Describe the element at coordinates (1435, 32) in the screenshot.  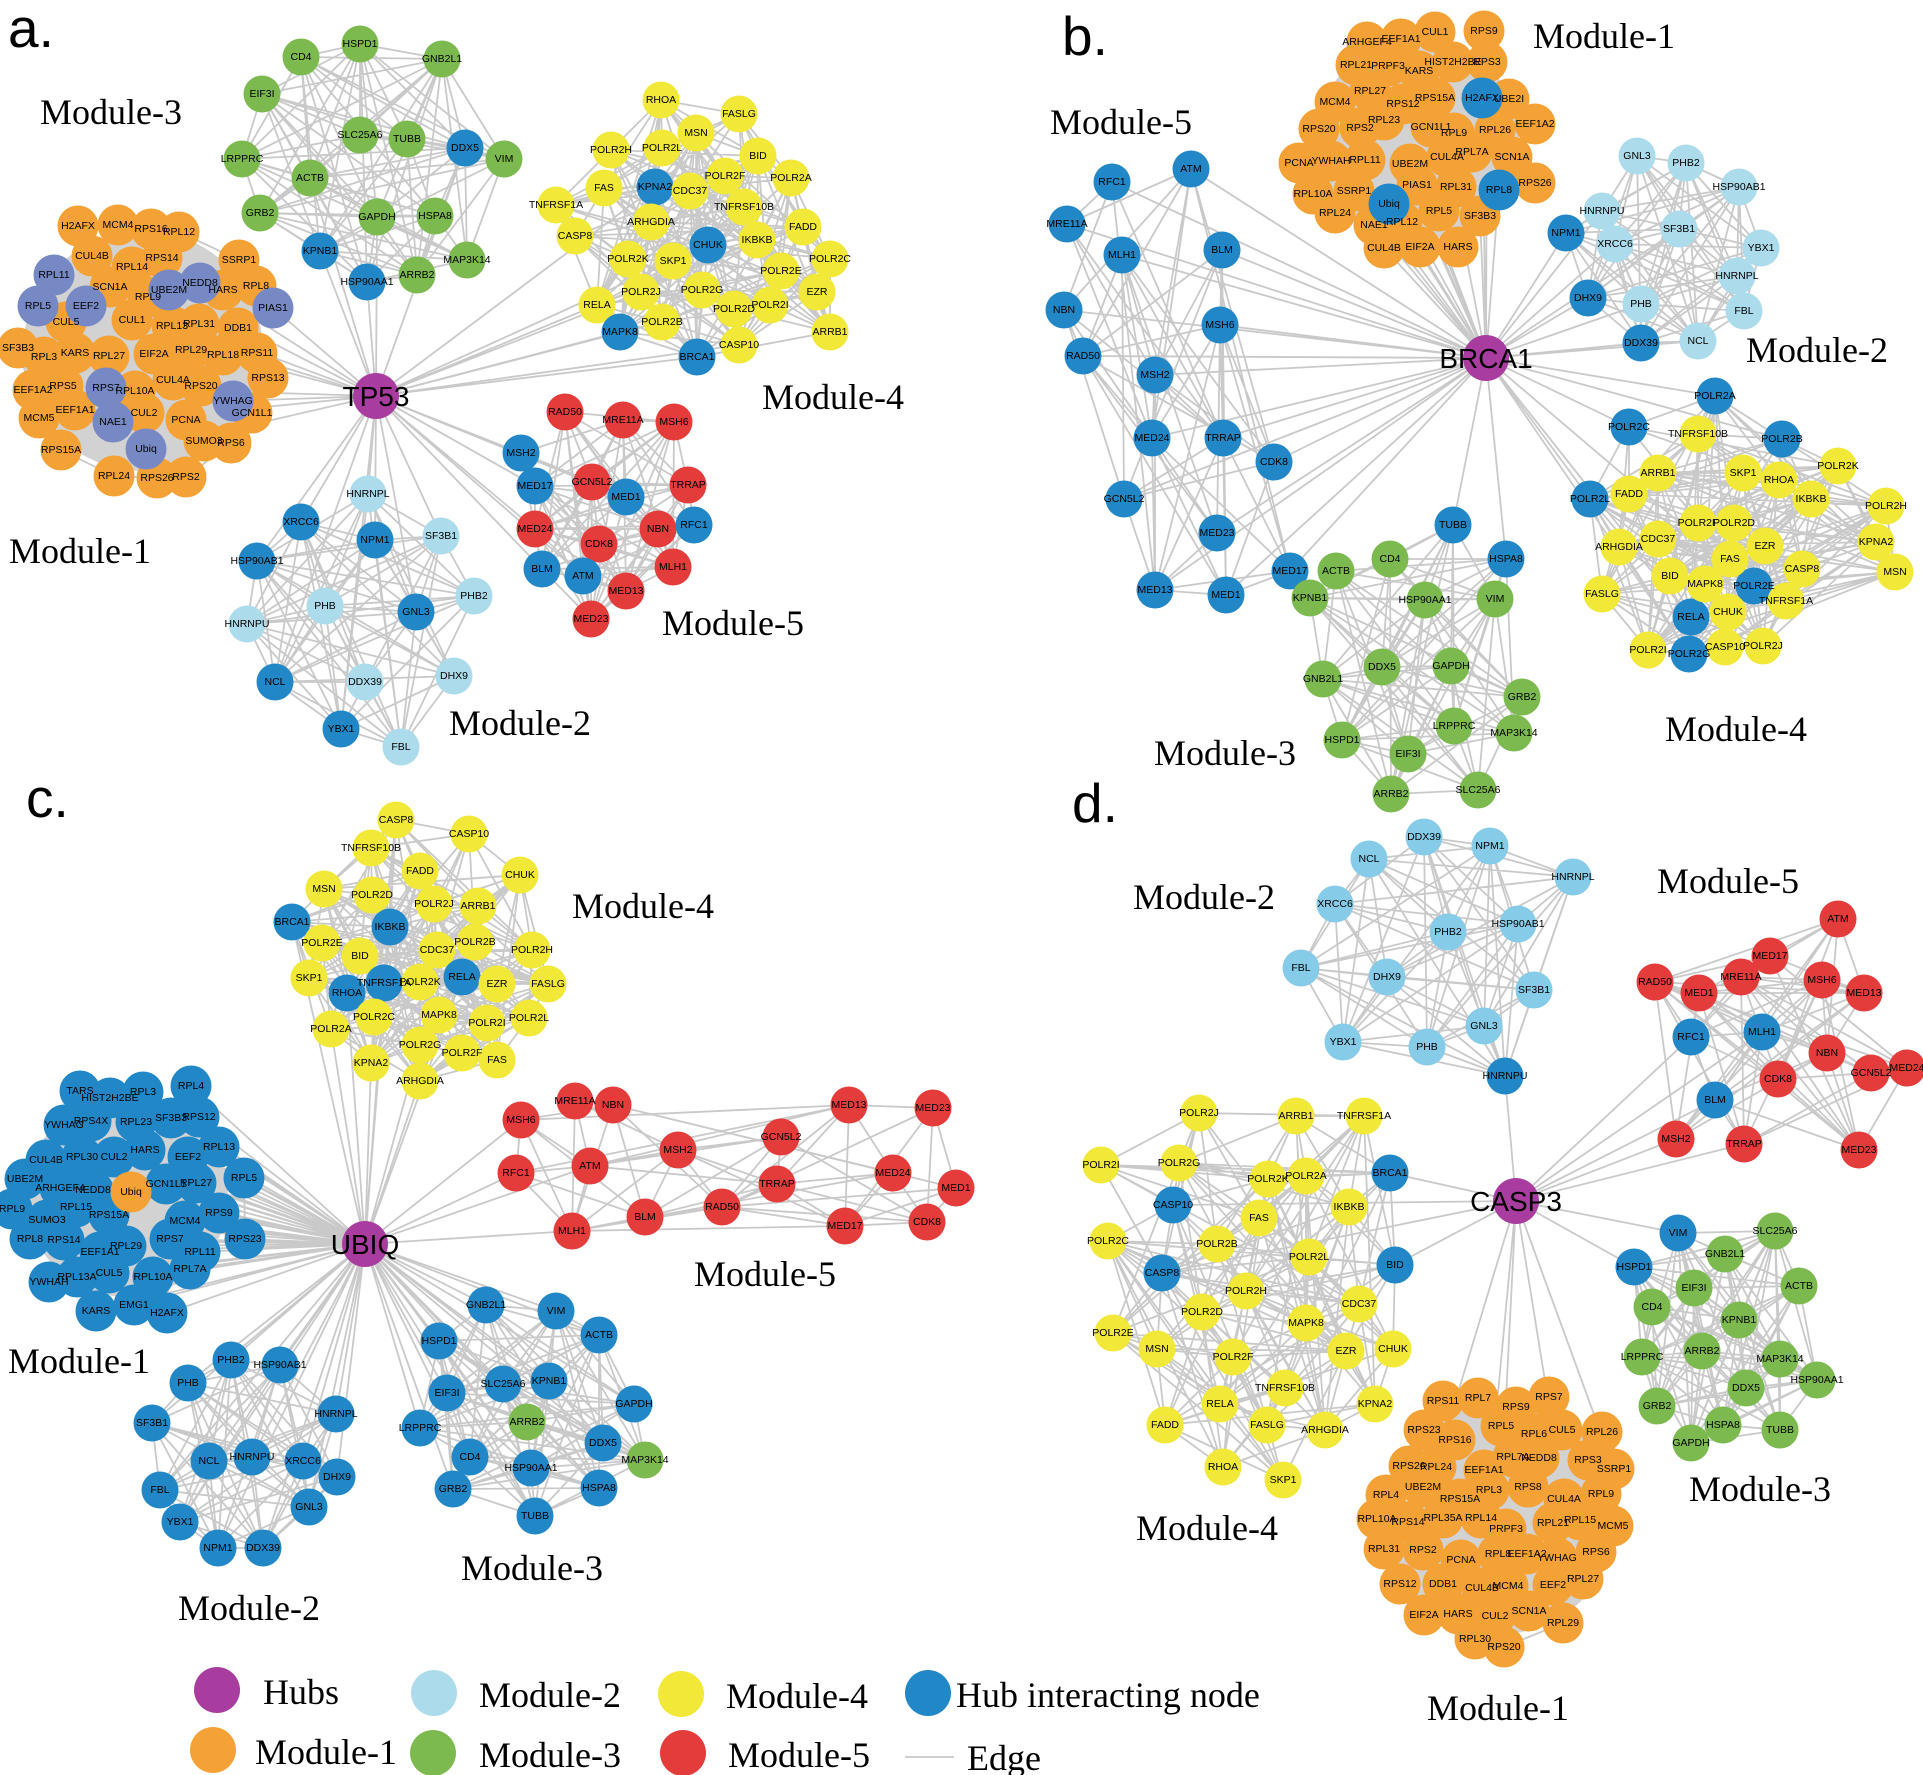
I see `svg-text: CUL1` at that location.